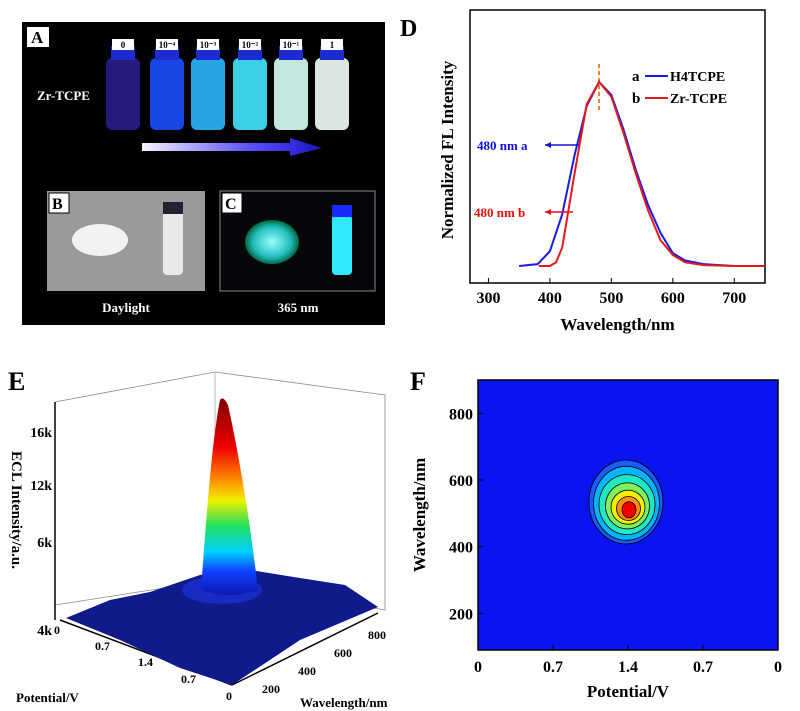 This screenshot has height=711, width=800. I want to click on sample-label: Zr-TCPE, so click(63, 95).